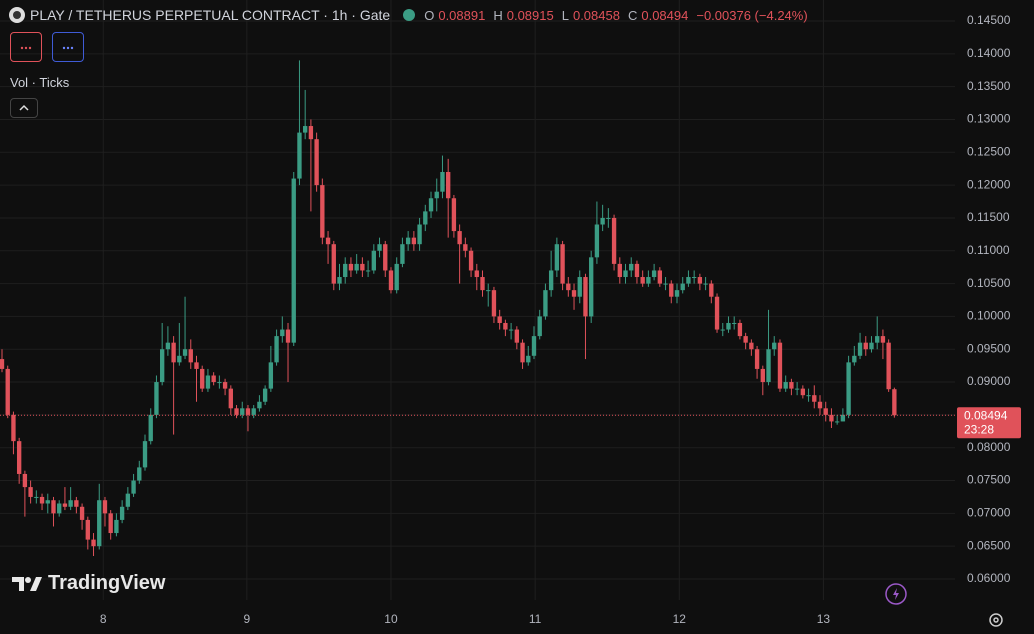  I want to click on collapse-button, so click(24, 108).